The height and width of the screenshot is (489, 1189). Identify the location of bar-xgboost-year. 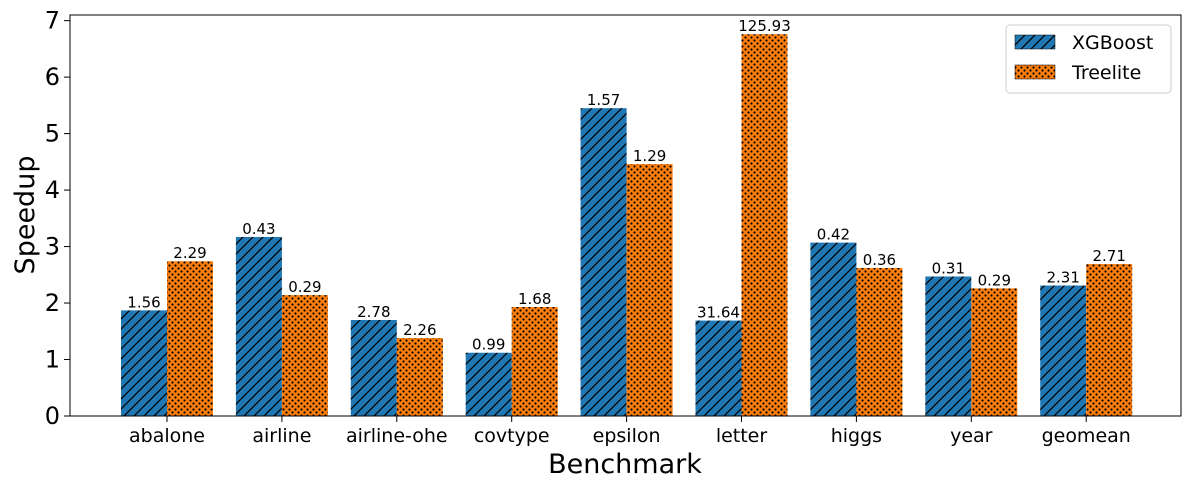
(948, 346).